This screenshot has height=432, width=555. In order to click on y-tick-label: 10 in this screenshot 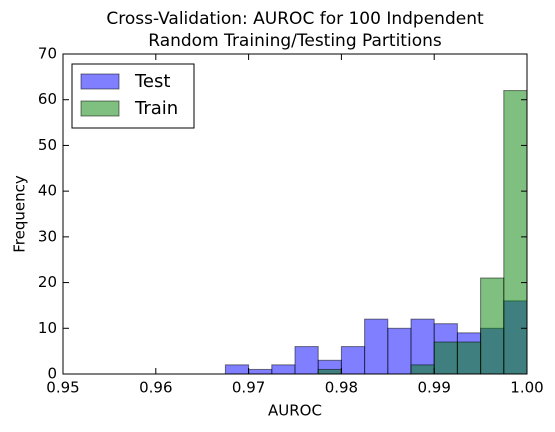, I will do `click(47, 328)`.